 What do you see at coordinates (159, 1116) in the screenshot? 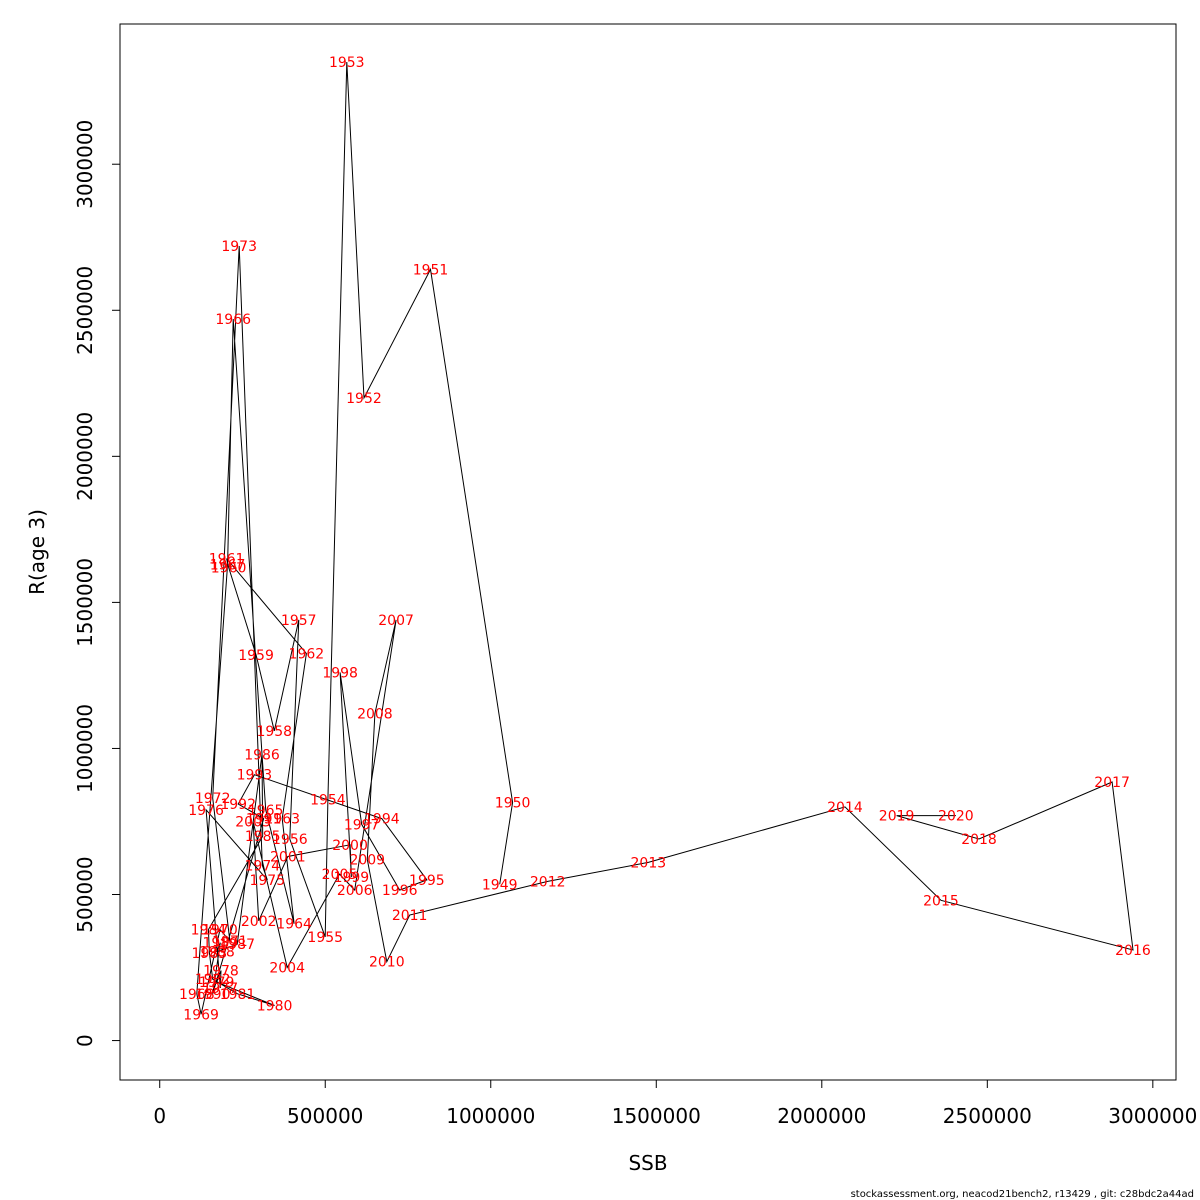
I see `x-tick-label: 0` at bounding box center [159, 1116].